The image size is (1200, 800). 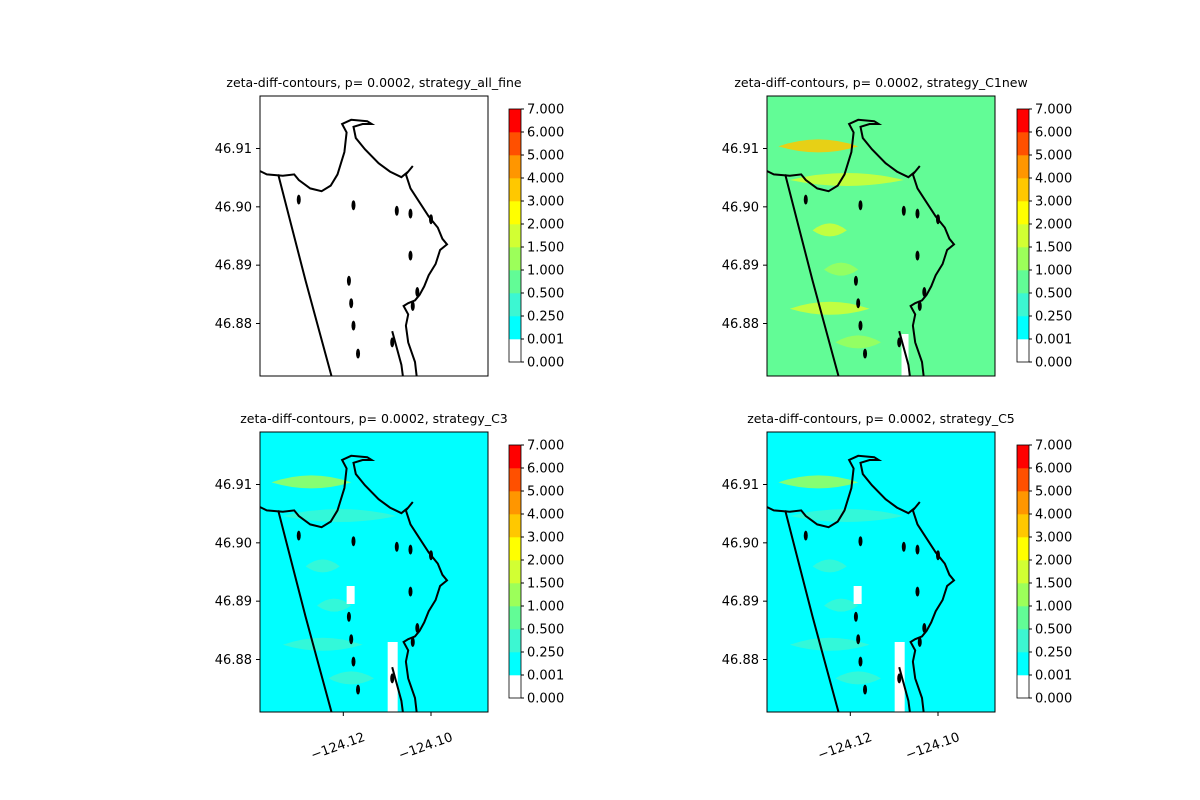 I want to click on colorbar-tick-label: 2.000, so click(x=1053, y=225).